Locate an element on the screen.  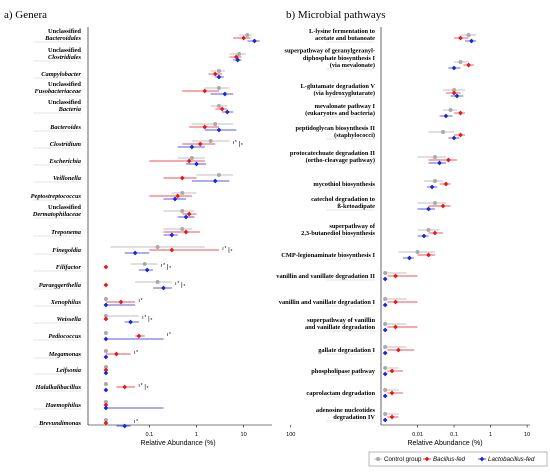
category-label: (staphylococci) is located at coordinates (354, 135).